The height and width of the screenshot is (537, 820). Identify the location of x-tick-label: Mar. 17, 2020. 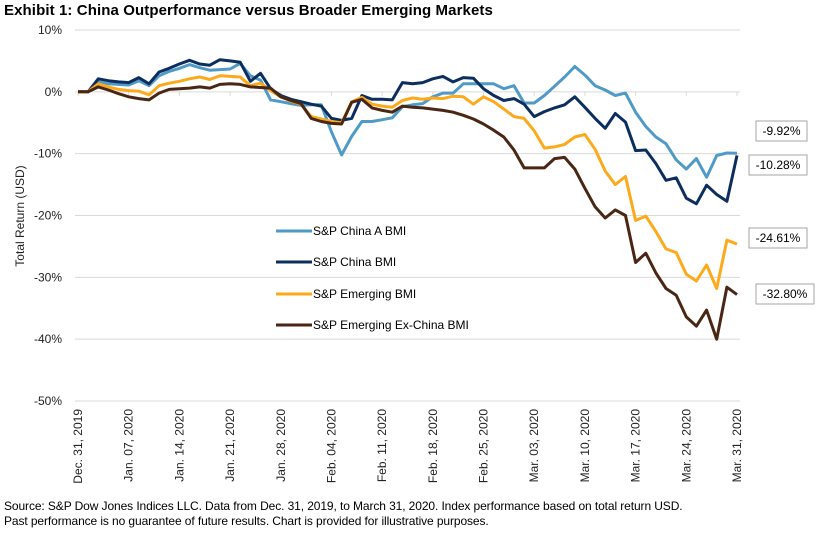
(636, 446).